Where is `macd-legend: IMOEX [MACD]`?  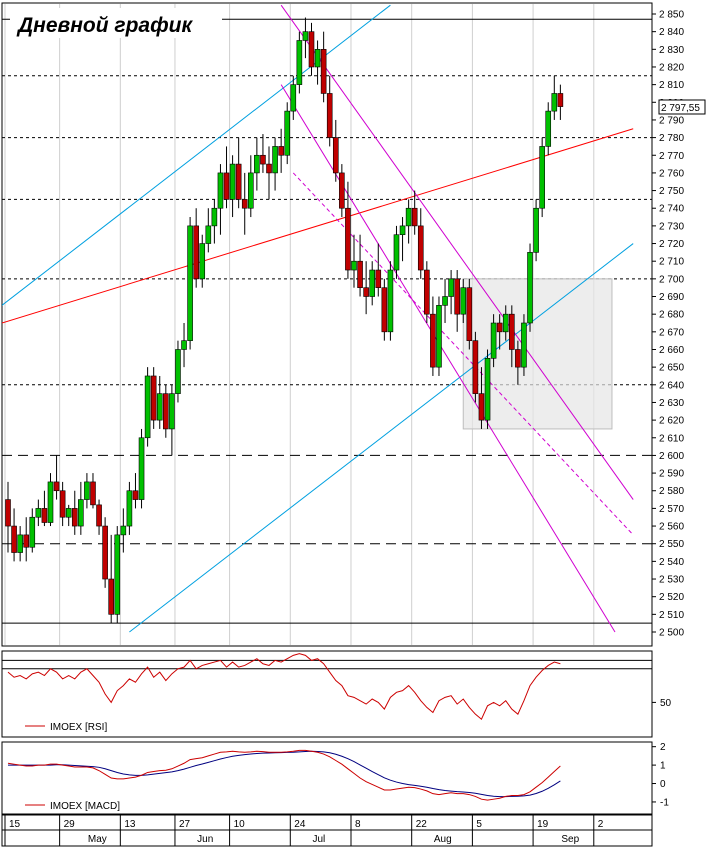
macd-legend: IMOEX [MACD] is located at coordinates (72, 806).